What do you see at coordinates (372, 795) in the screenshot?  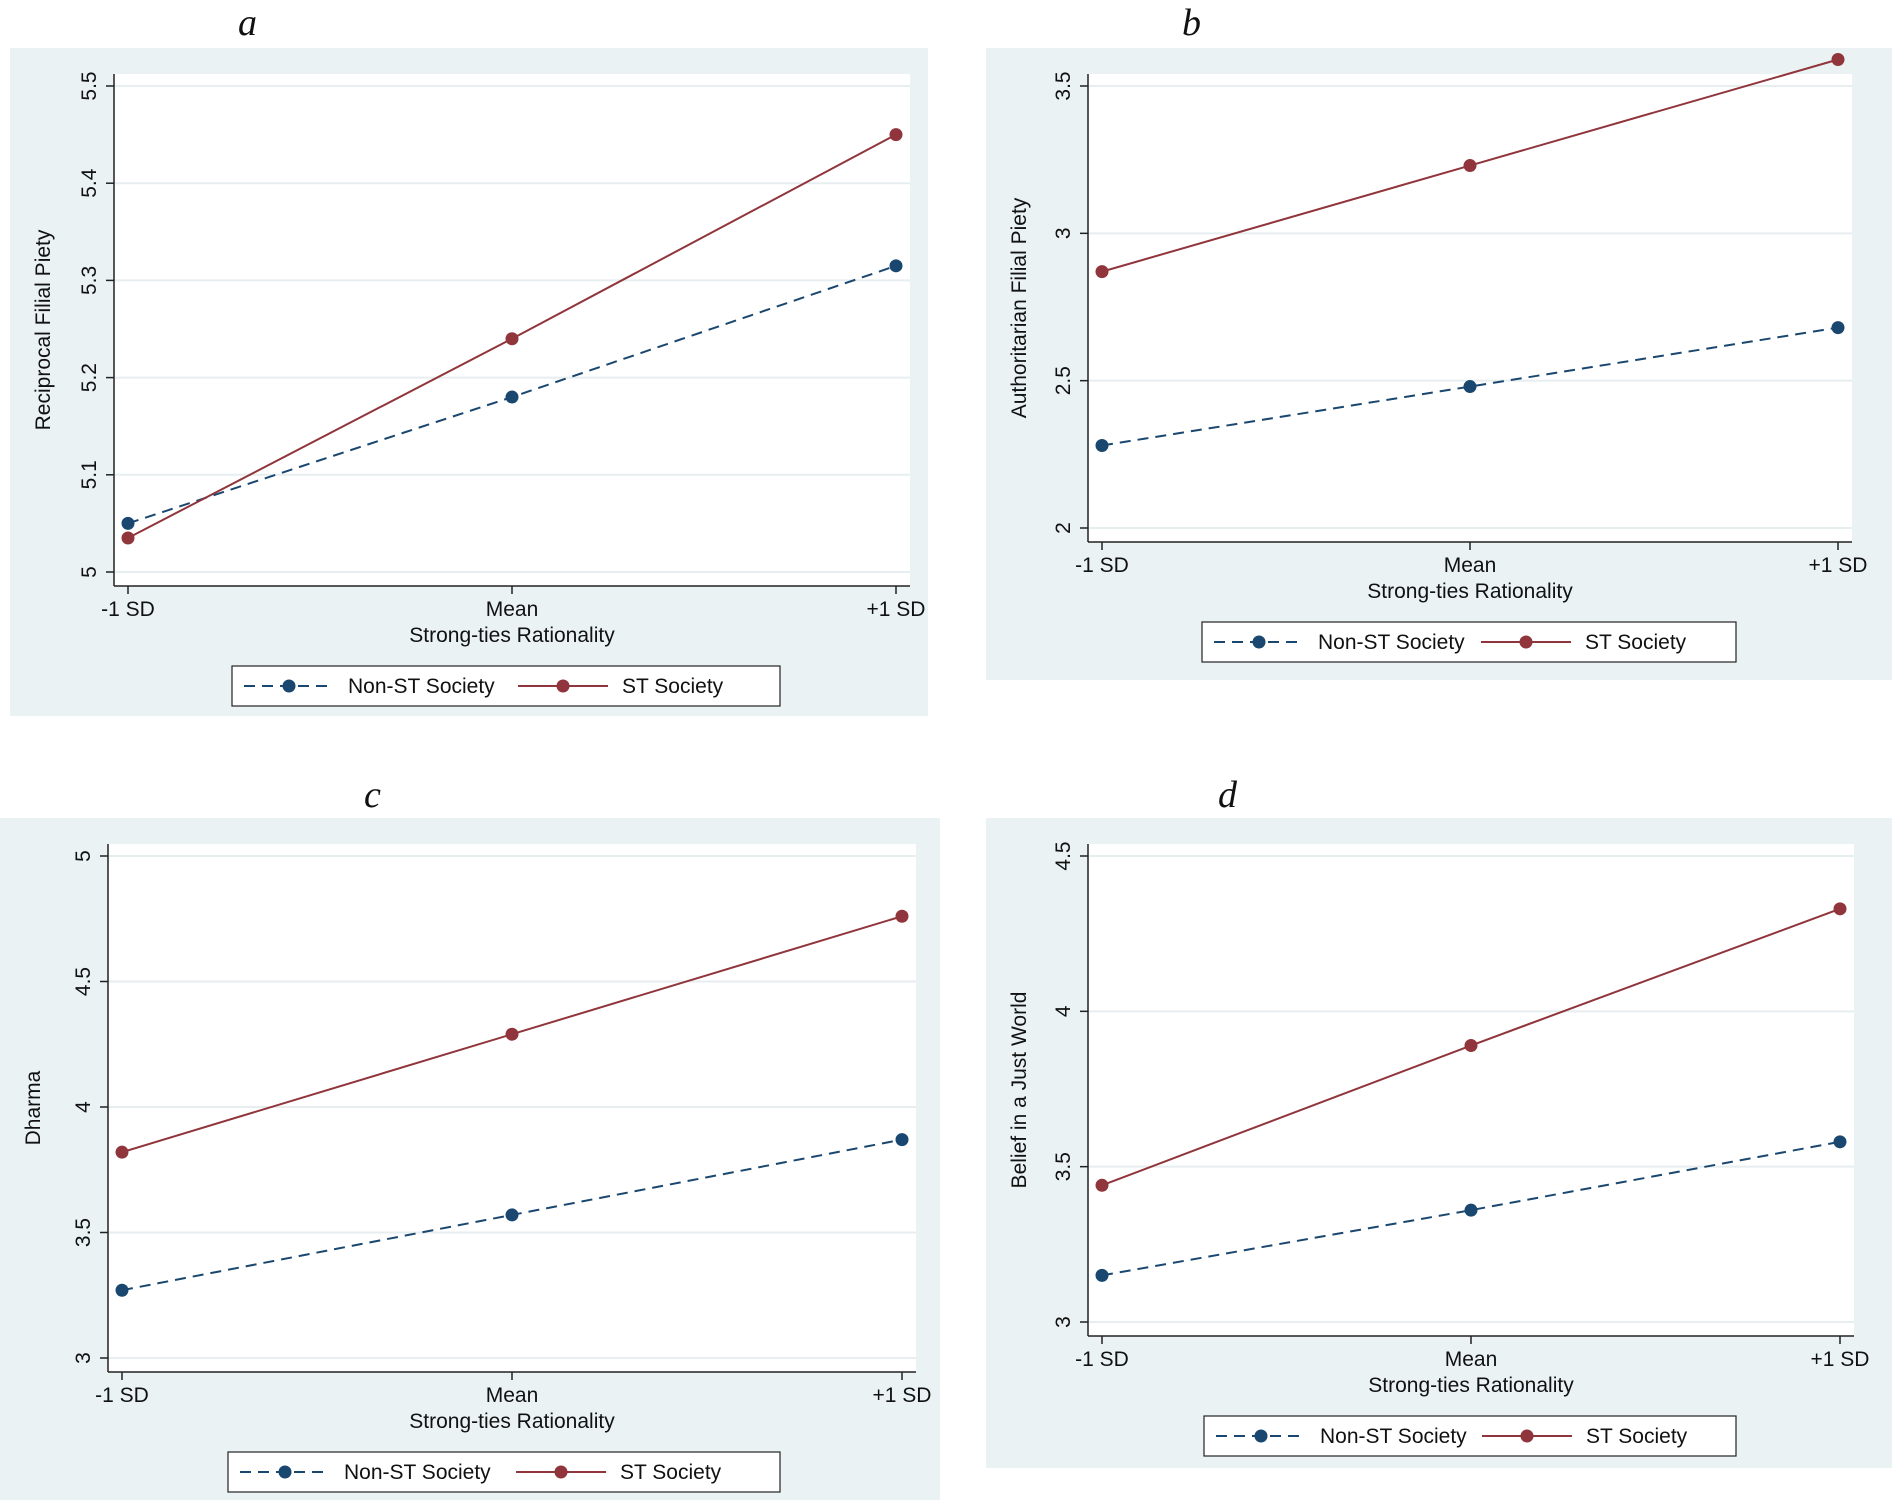 I see `panel-letter-c: c` at bounding box center [372, 795].